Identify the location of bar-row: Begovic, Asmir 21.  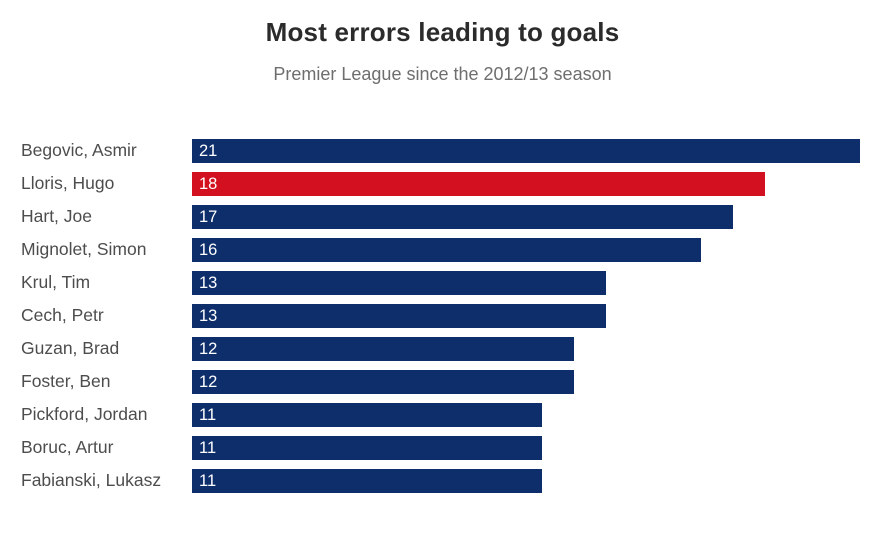
(440, 150).